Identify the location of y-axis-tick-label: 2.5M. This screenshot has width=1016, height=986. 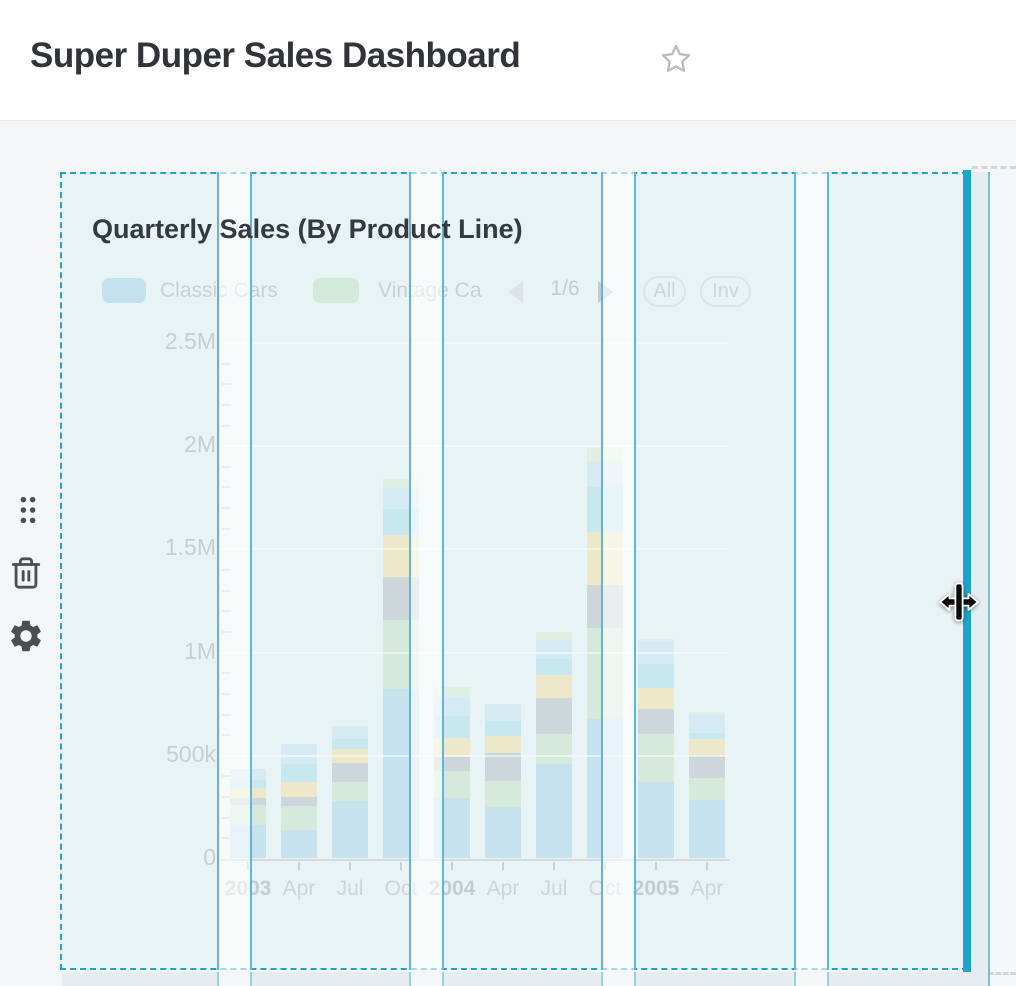
(190, 341).